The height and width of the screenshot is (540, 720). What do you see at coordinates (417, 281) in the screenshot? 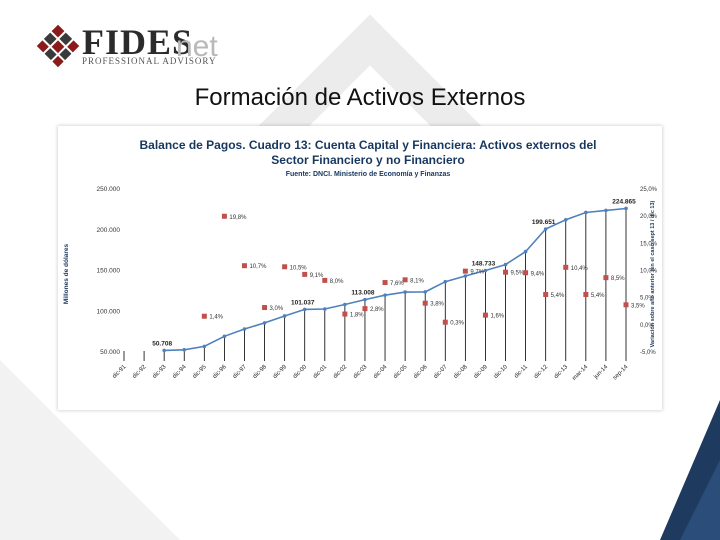
I see `variation-data-label: 8,1%` at bounding box center [417, 281].